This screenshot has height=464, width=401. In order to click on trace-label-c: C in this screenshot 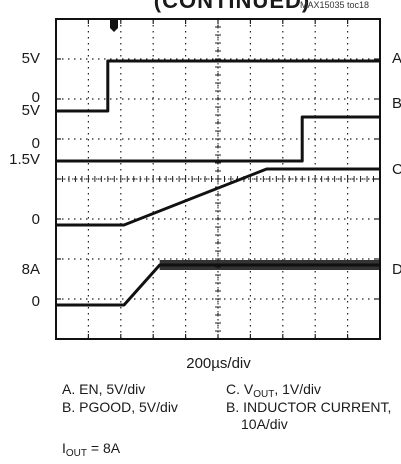, I will do `click(396, 169)`.